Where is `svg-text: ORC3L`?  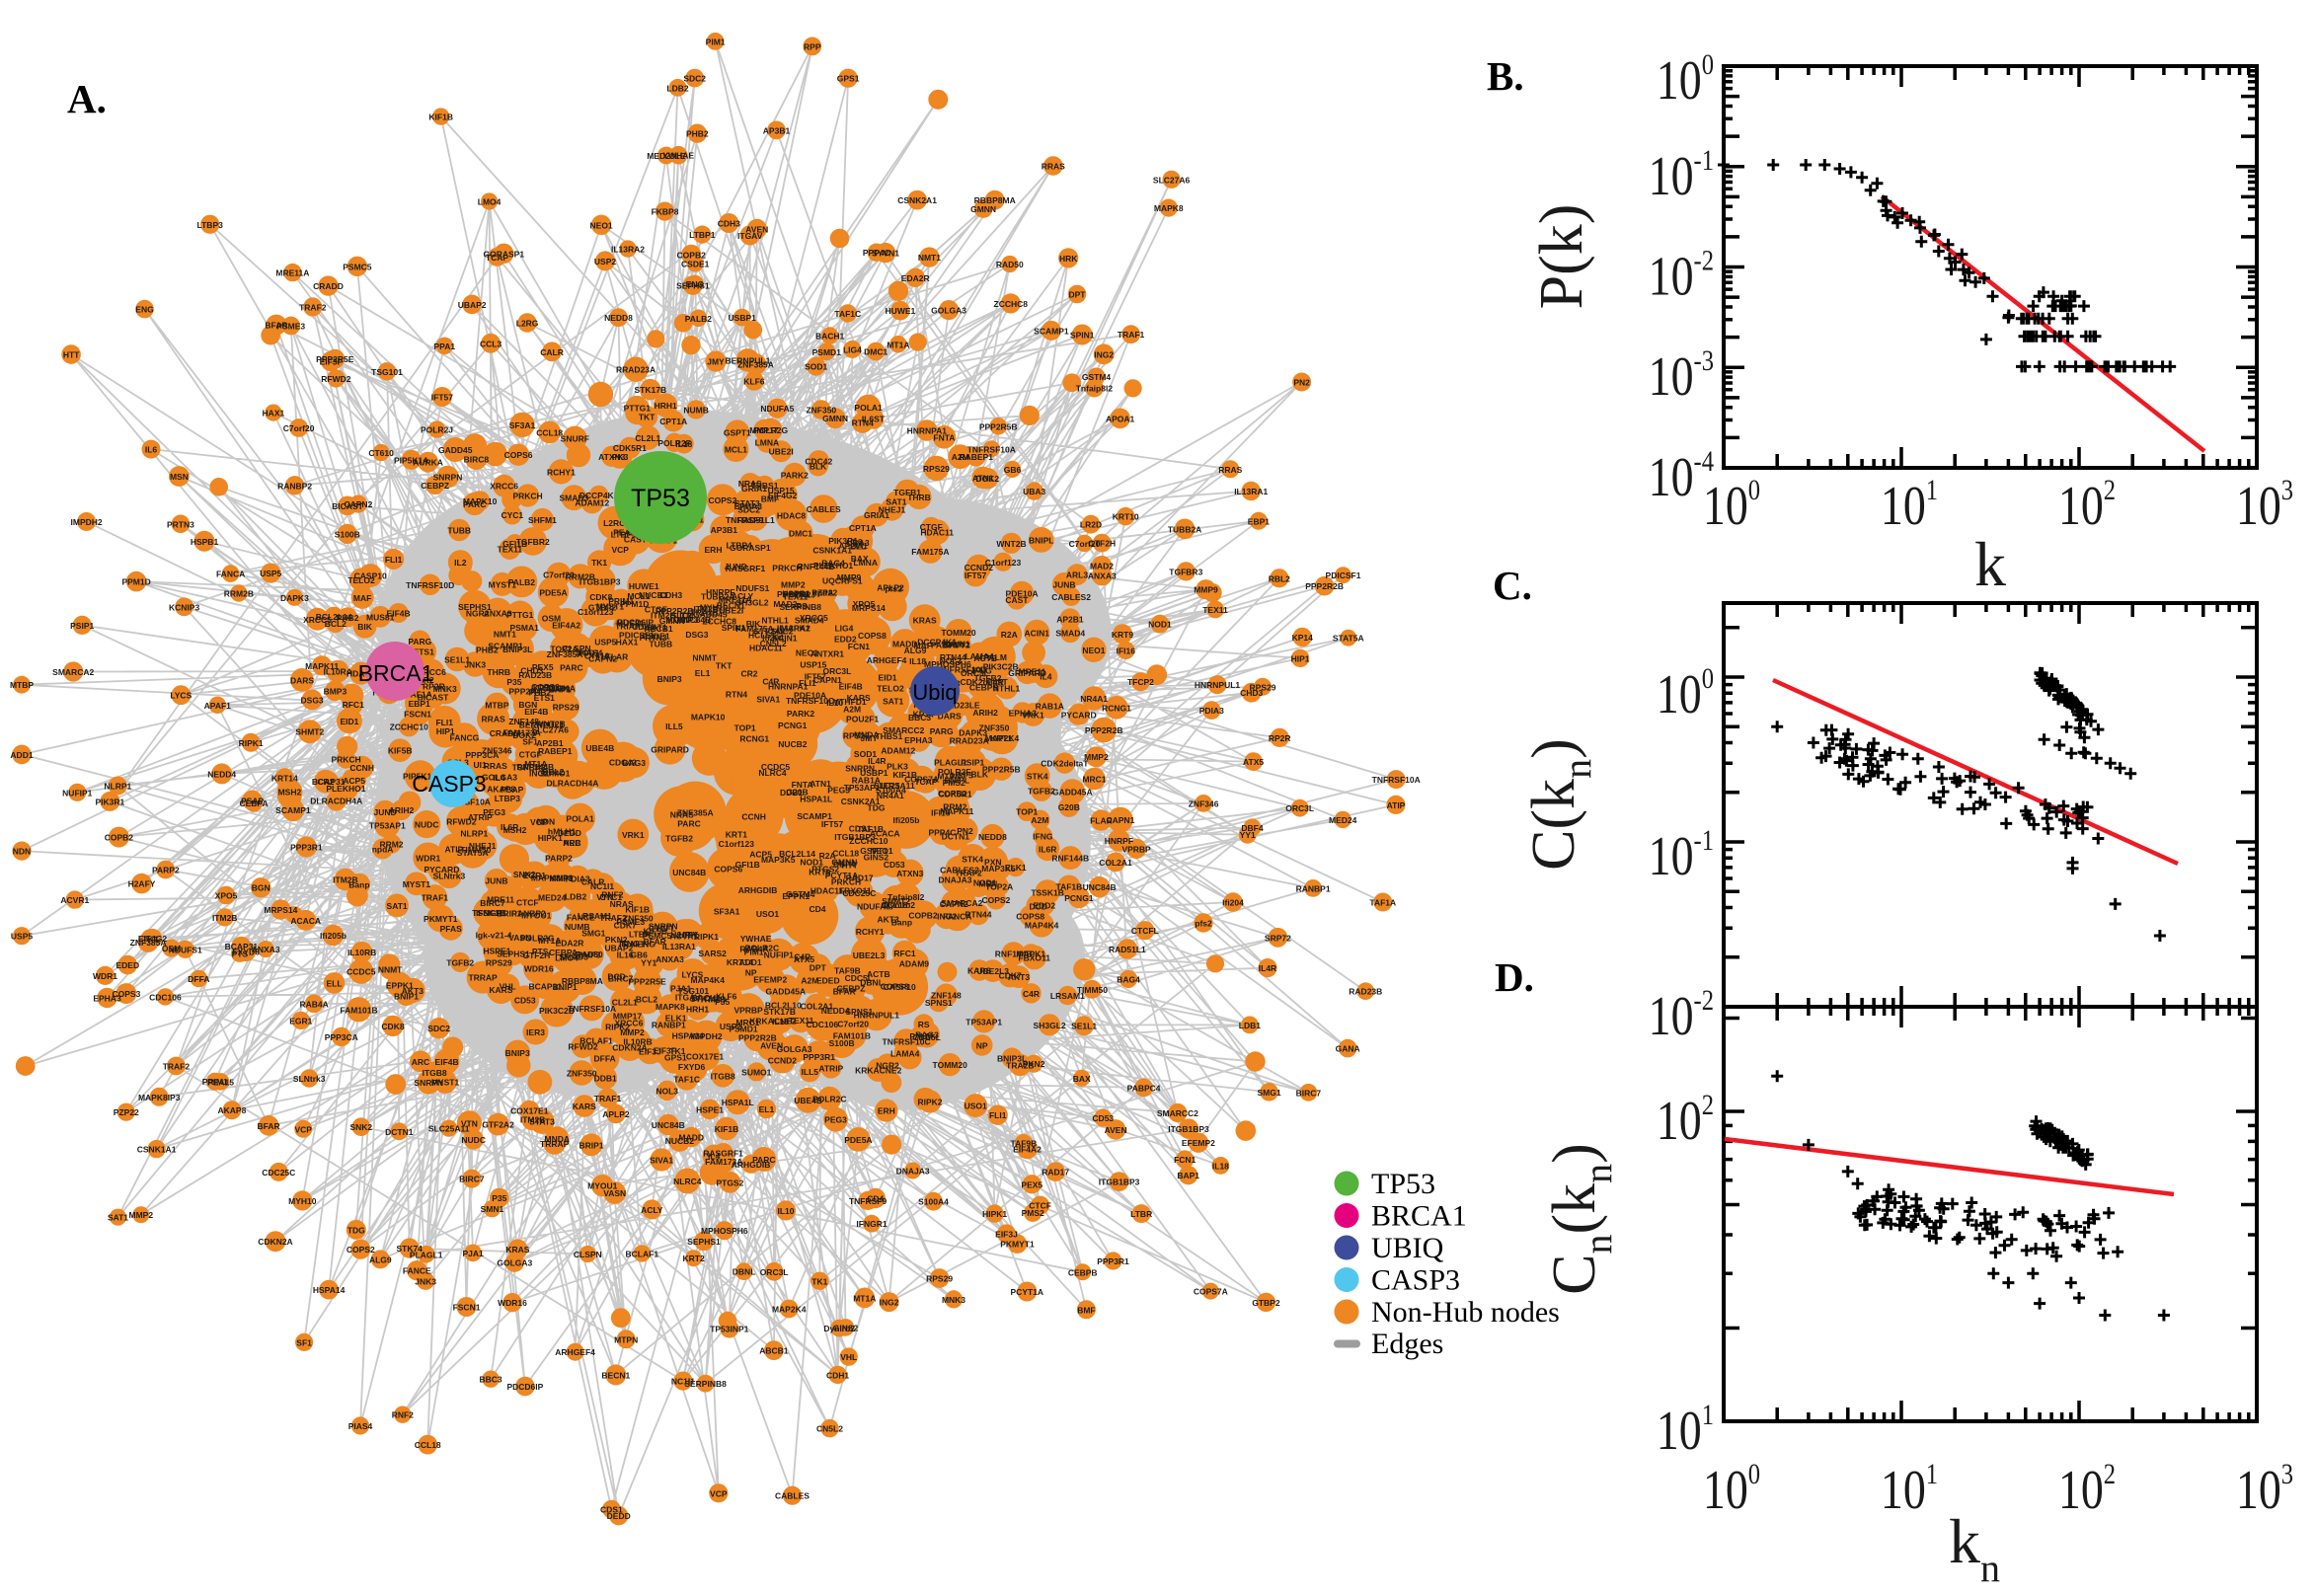
svg-text: ORC3L is located at coordinates (1300, 808).